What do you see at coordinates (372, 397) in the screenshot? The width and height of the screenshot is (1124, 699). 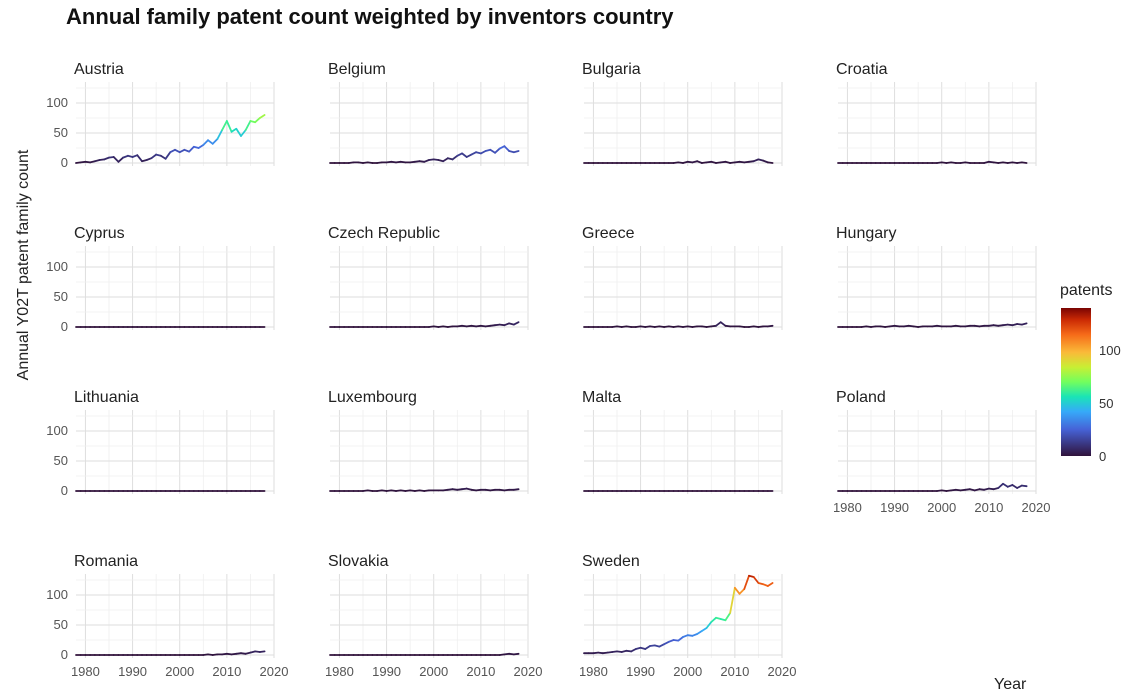 I see `panel-title: Luxembourg` at bounding box center [372, 397].